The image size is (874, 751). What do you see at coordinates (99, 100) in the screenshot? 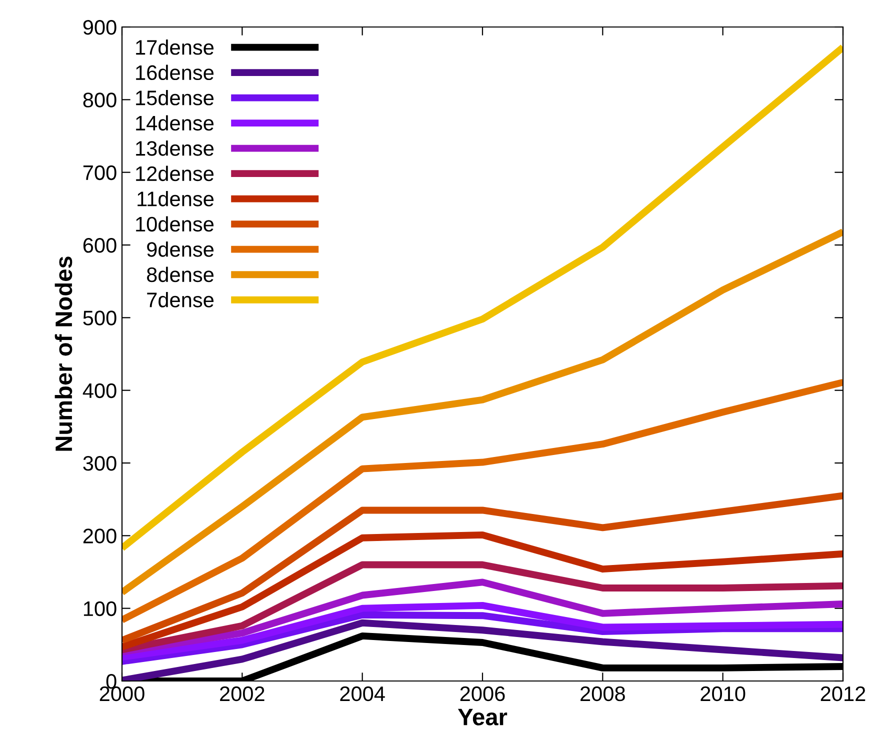
I see `y-tick-label: 800` at bounding box center [99, 100].